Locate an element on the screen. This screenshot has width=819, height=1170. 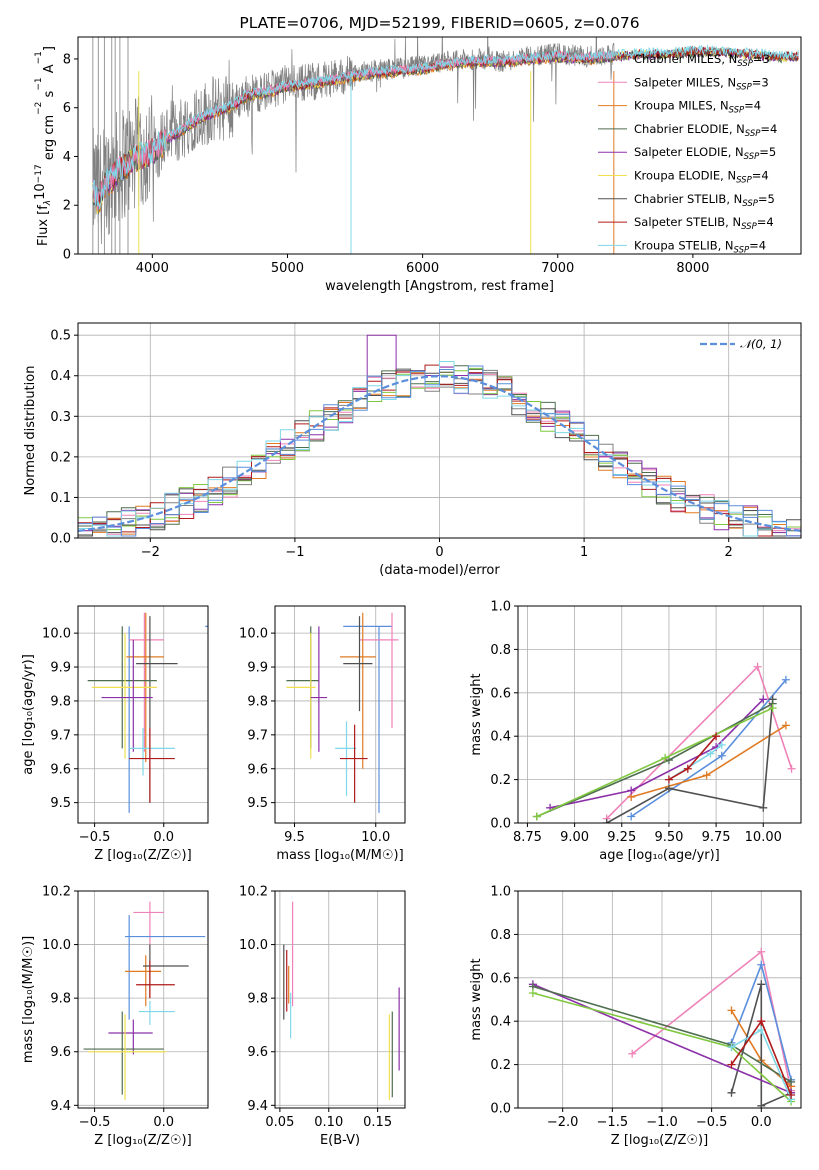
x-axis-label: E(B-V) is located at coordinates (340, 1140).